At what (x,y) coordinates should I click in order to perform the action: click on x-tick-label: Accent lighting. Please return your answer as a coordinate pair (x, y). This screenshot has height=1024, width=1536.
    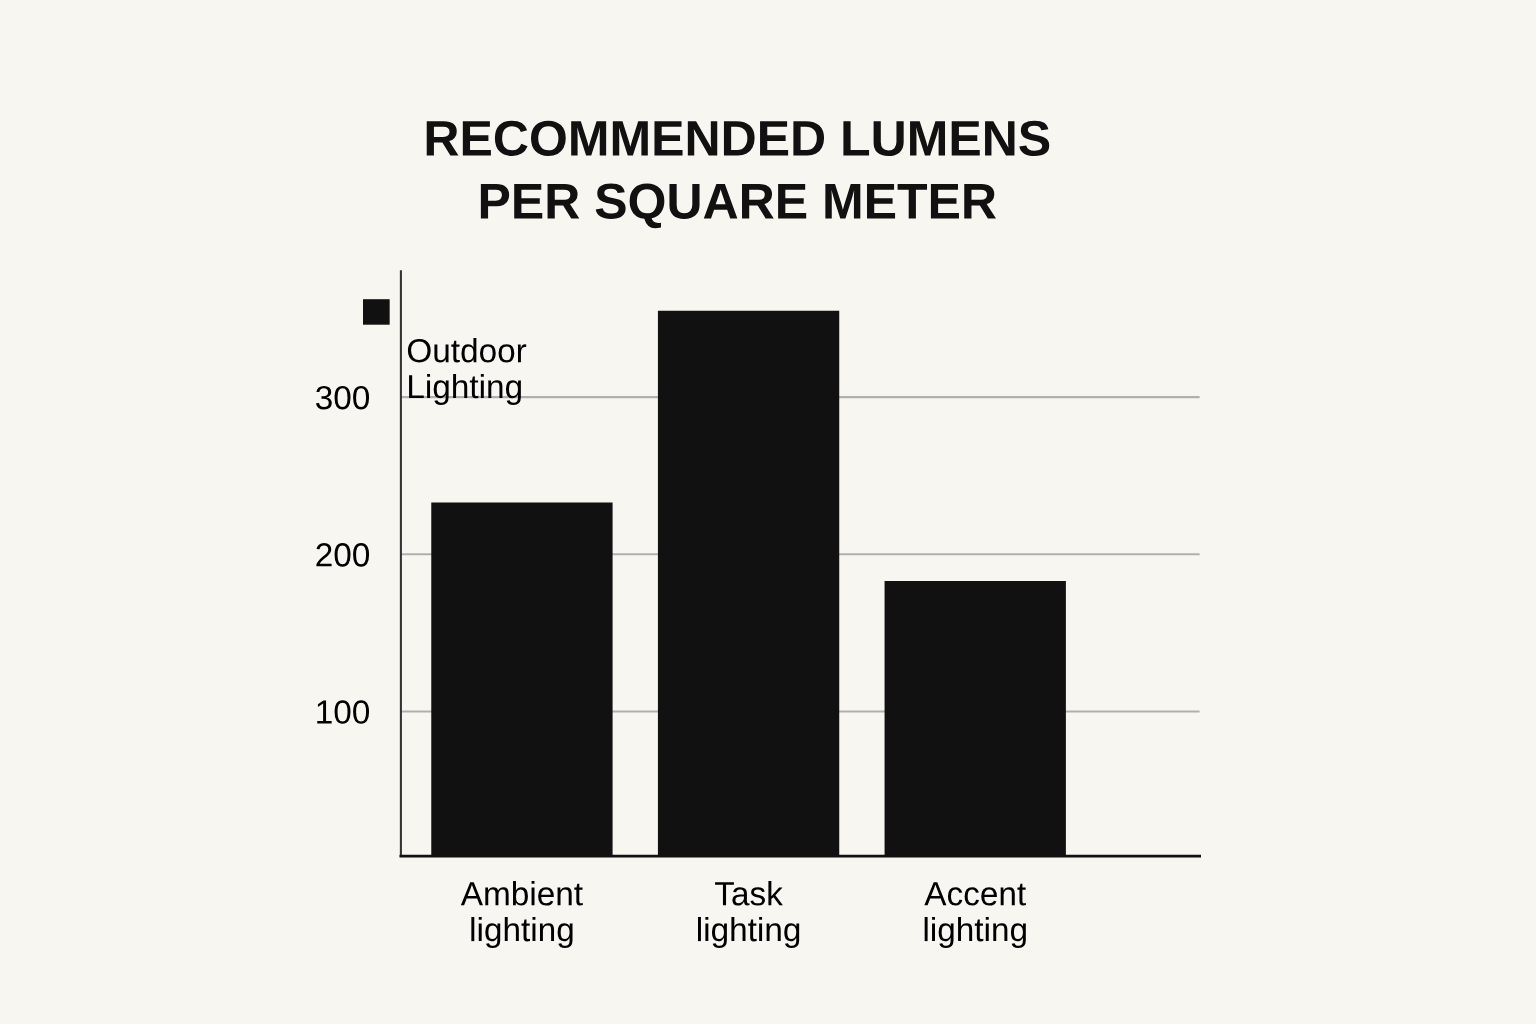
    Looking at the image, I should click on (975, 915).